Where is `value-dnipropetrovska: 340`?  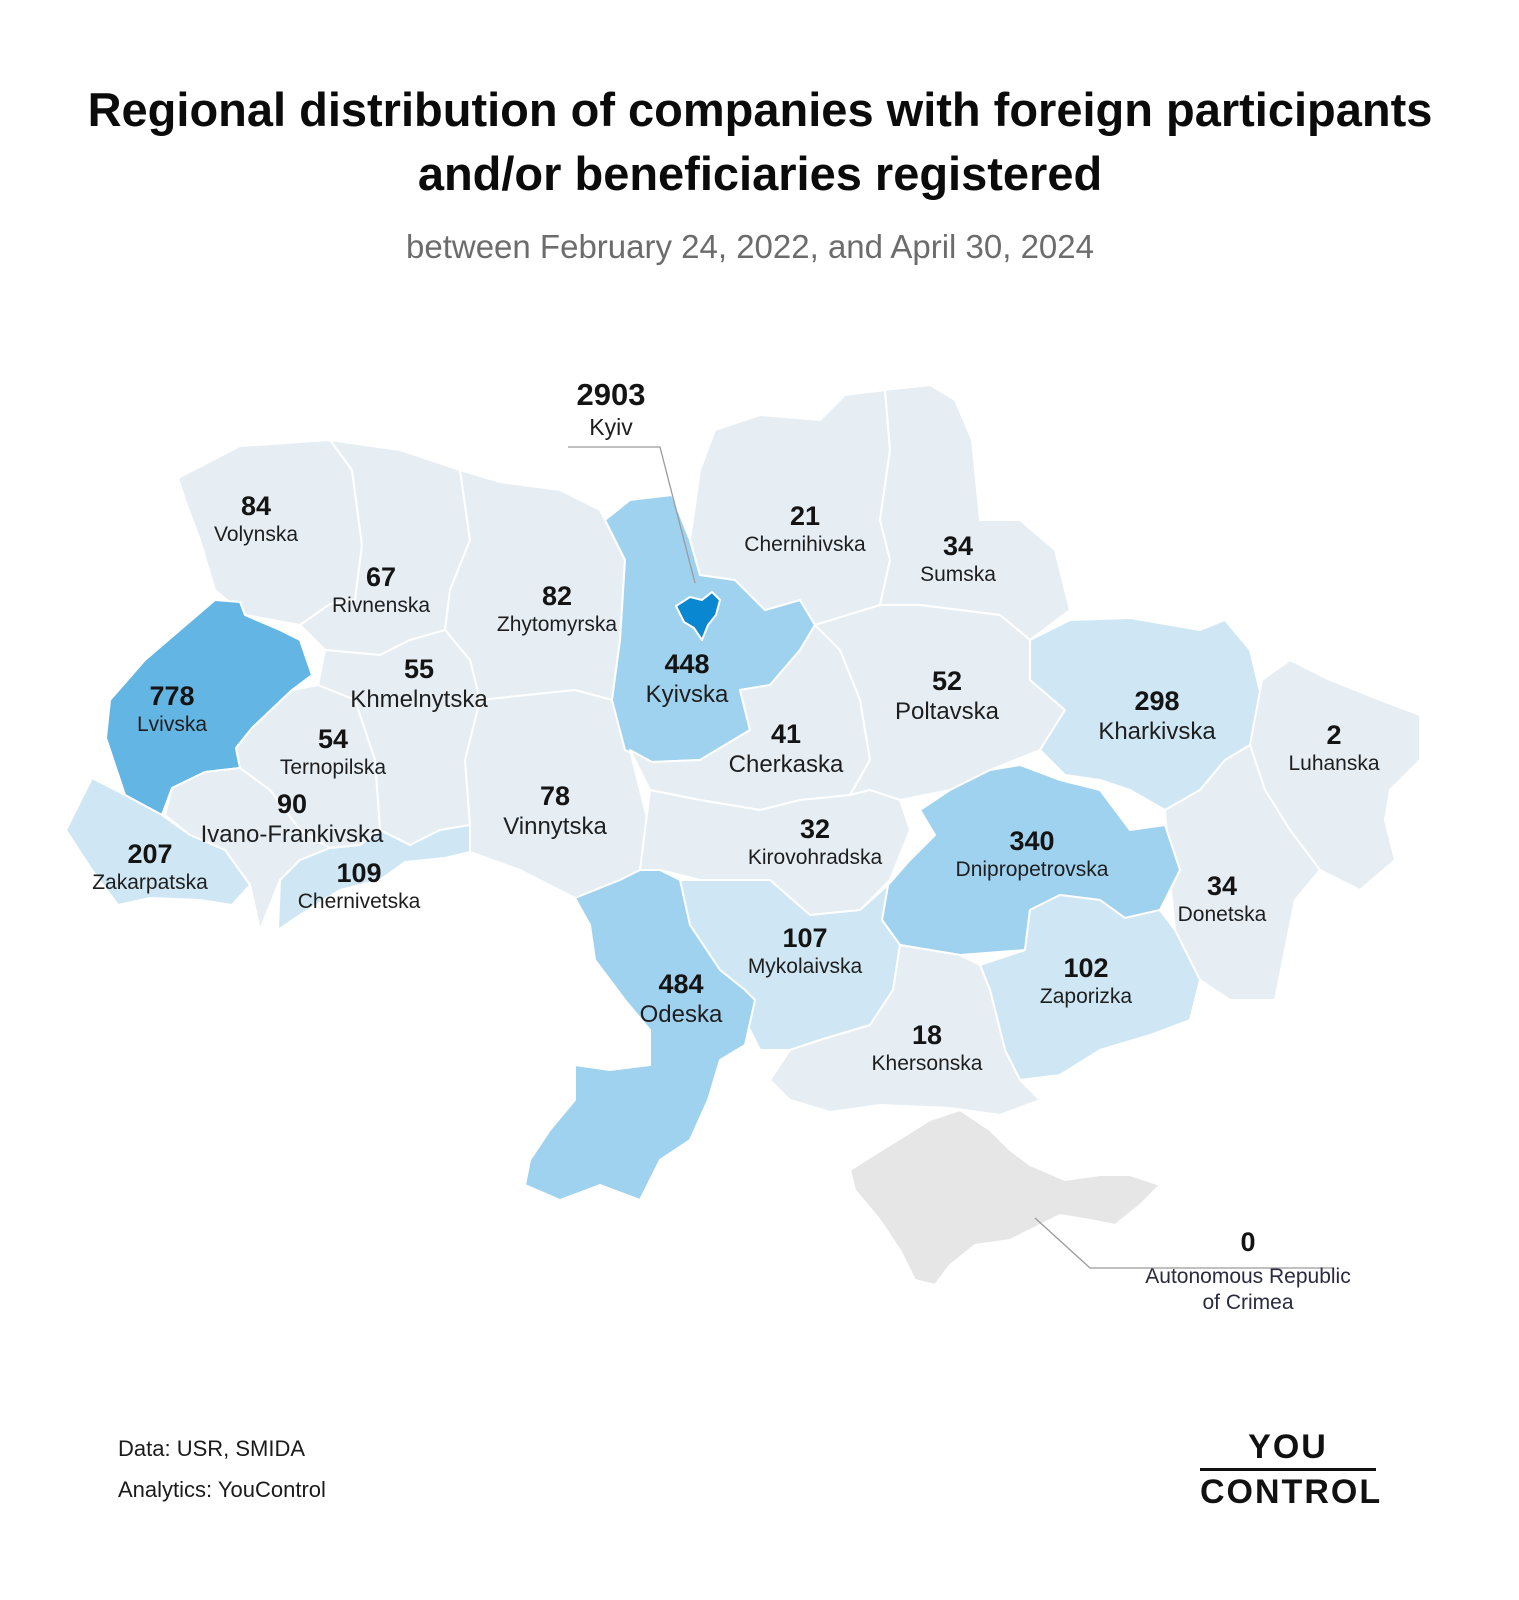 value-dnipropetrovska: 340 is located at coordinates (1032, 841).